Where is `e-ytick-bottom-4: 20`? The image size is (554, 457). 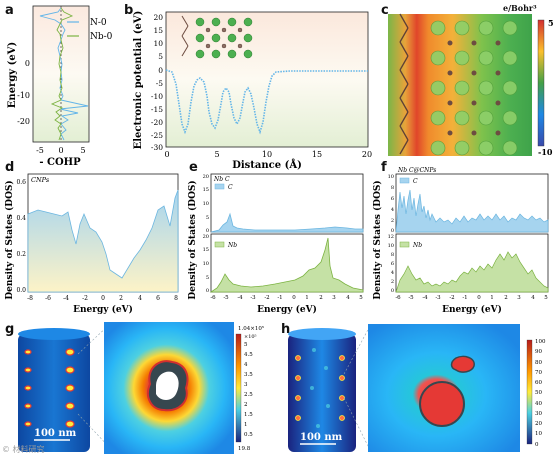 e-ytick-bottom-4: 20 is located at coordinates (206, 237).